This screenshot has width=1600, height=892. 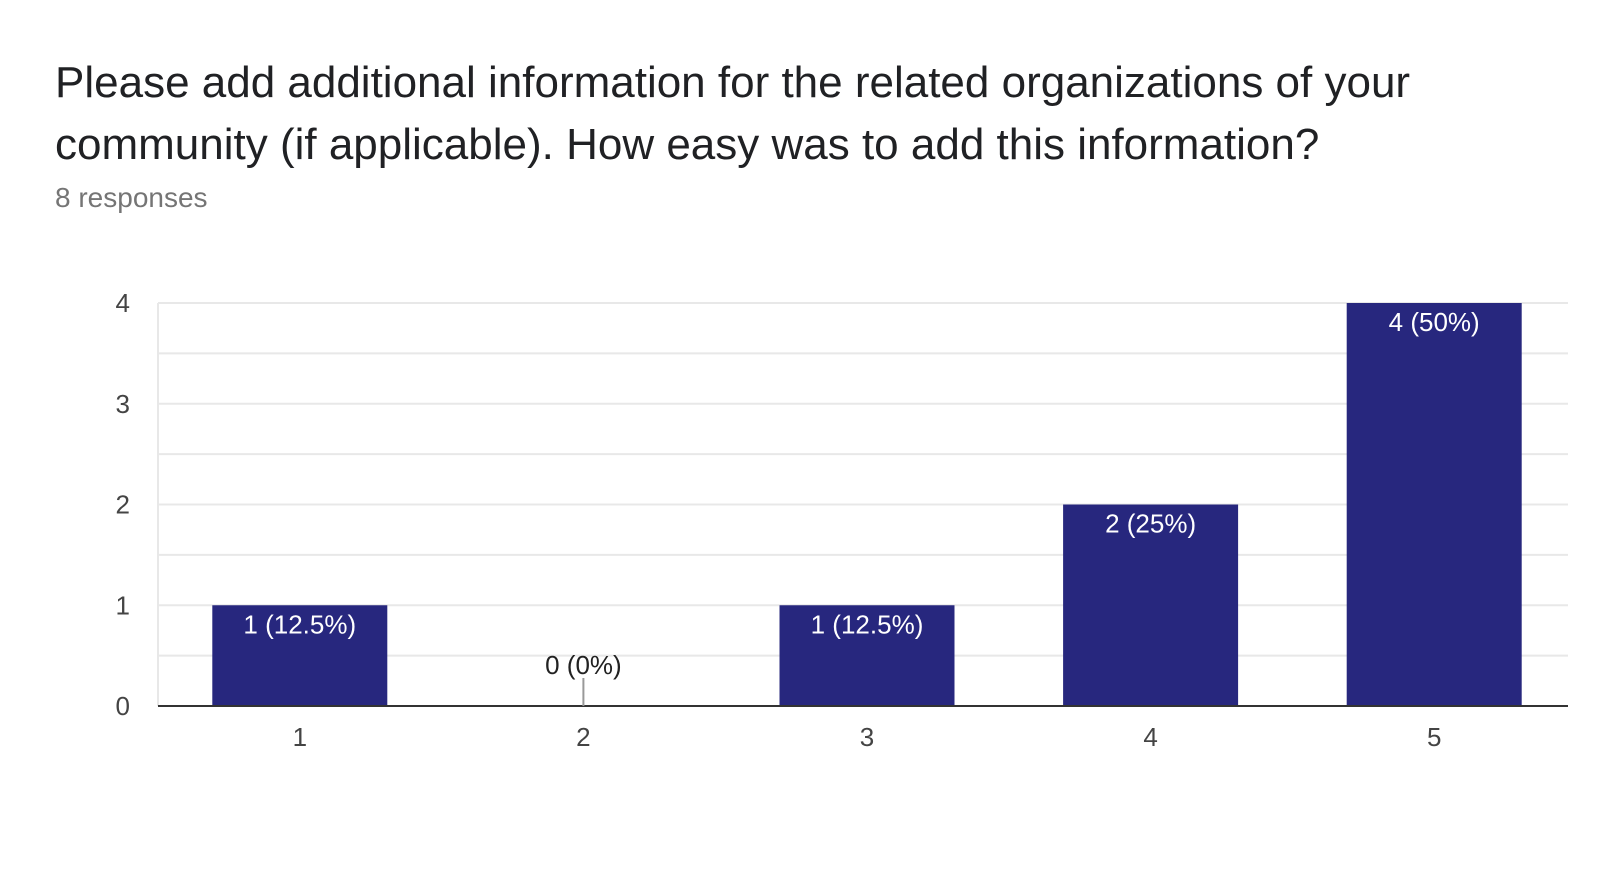 What do you see at coordinates (123, 605) in the screenshot?
I see `y-tick-label: 1` at bounding box center [123, 605].